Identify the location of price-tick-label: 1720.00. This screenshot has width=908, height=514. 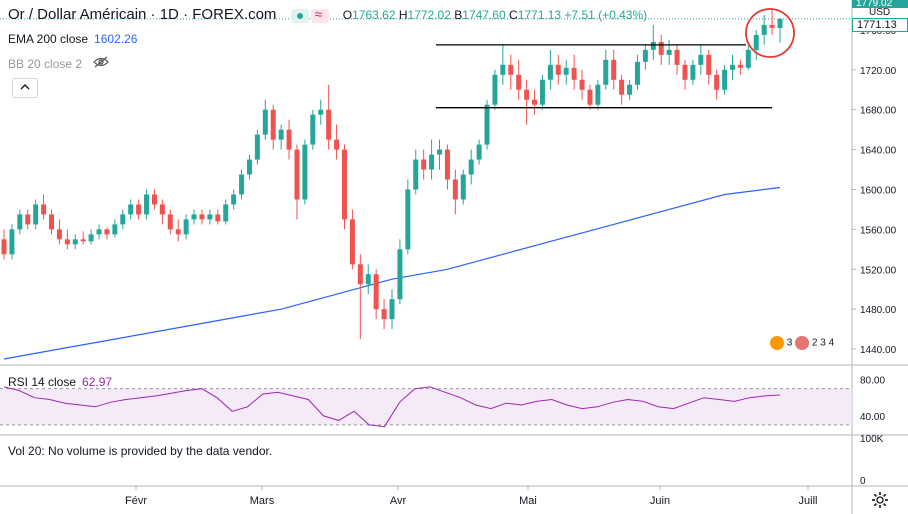
(878, 71).